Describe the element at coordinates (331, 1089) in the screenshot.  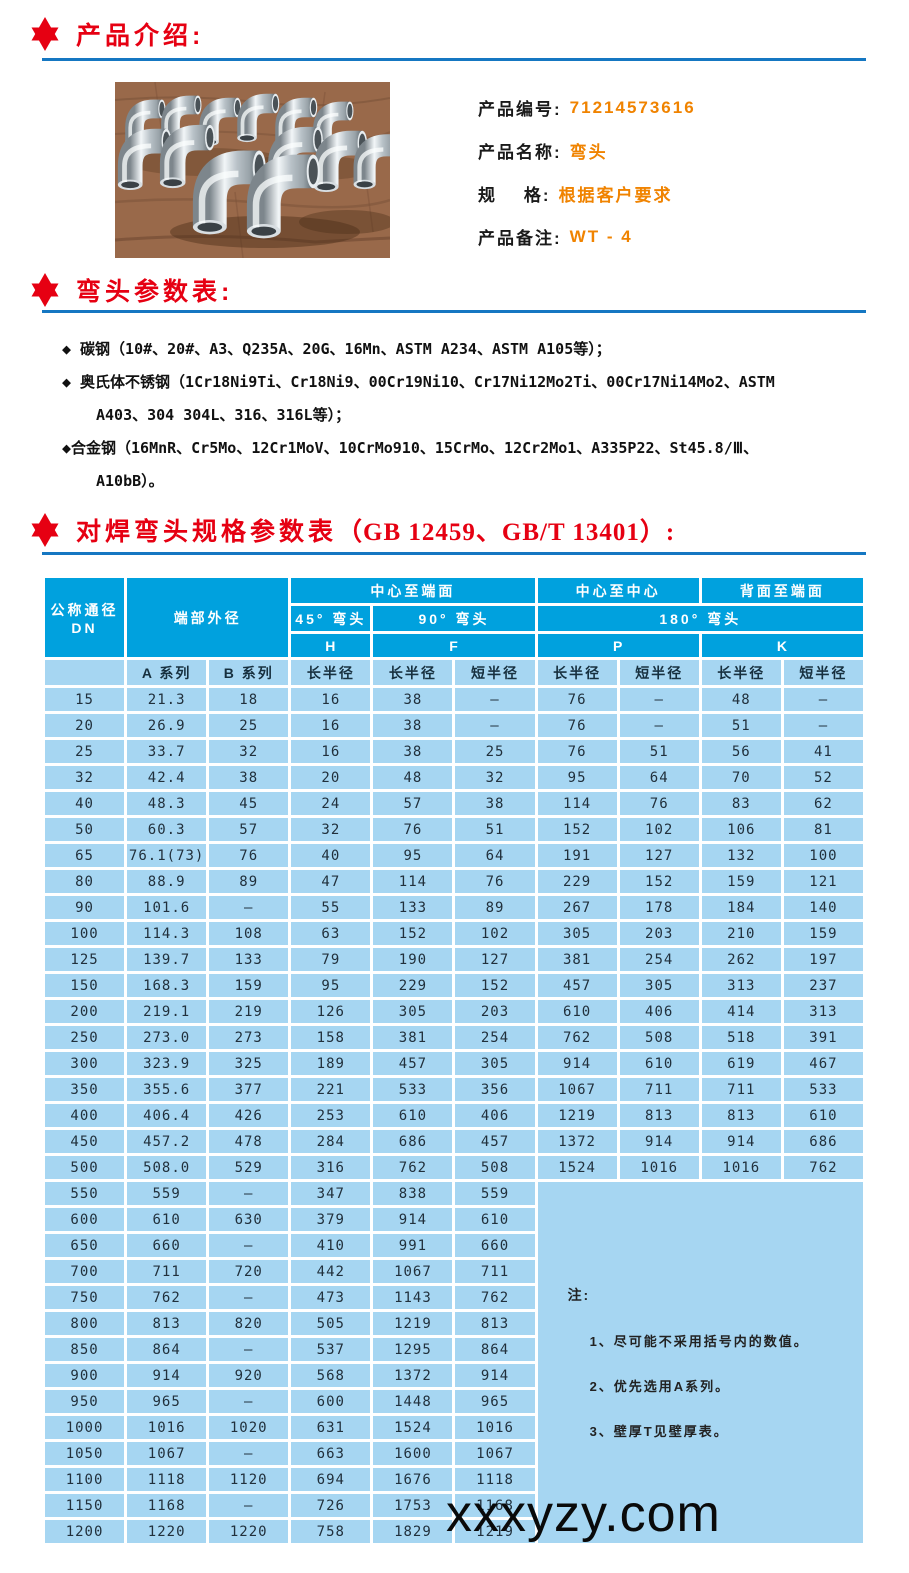
I see `value-cell: 221` at that location.